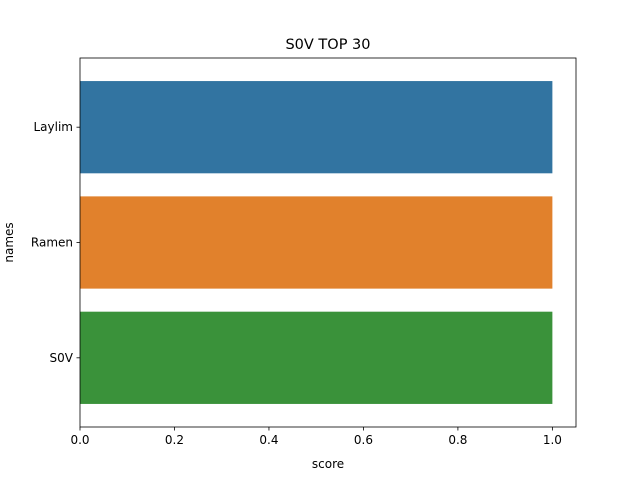 This screenshot has height=480, width=640. I want to click on y-tick-label-ramen: Ramen, so click(52, 243).